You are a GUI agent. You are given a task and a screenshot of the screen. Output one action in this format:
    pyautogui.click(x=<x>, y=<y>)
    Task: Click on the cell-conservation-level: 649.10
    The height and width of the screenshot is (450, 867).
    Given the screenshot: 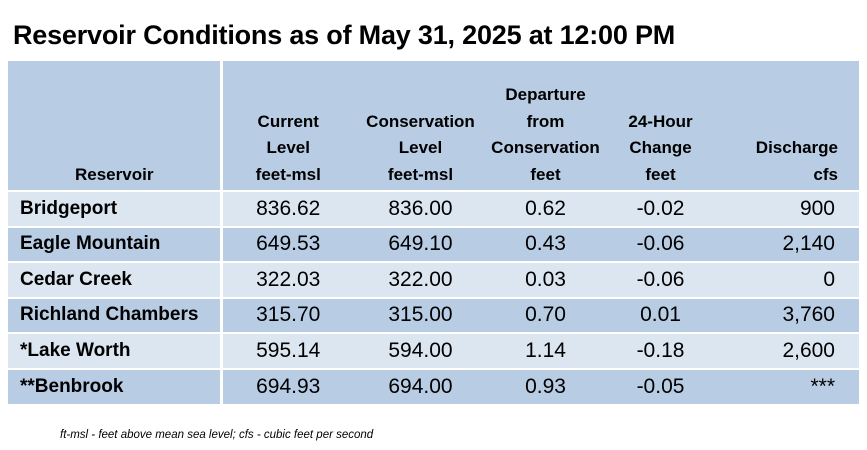 What is the action you would take?
    pyautogui.click(x=420, y=244)
    